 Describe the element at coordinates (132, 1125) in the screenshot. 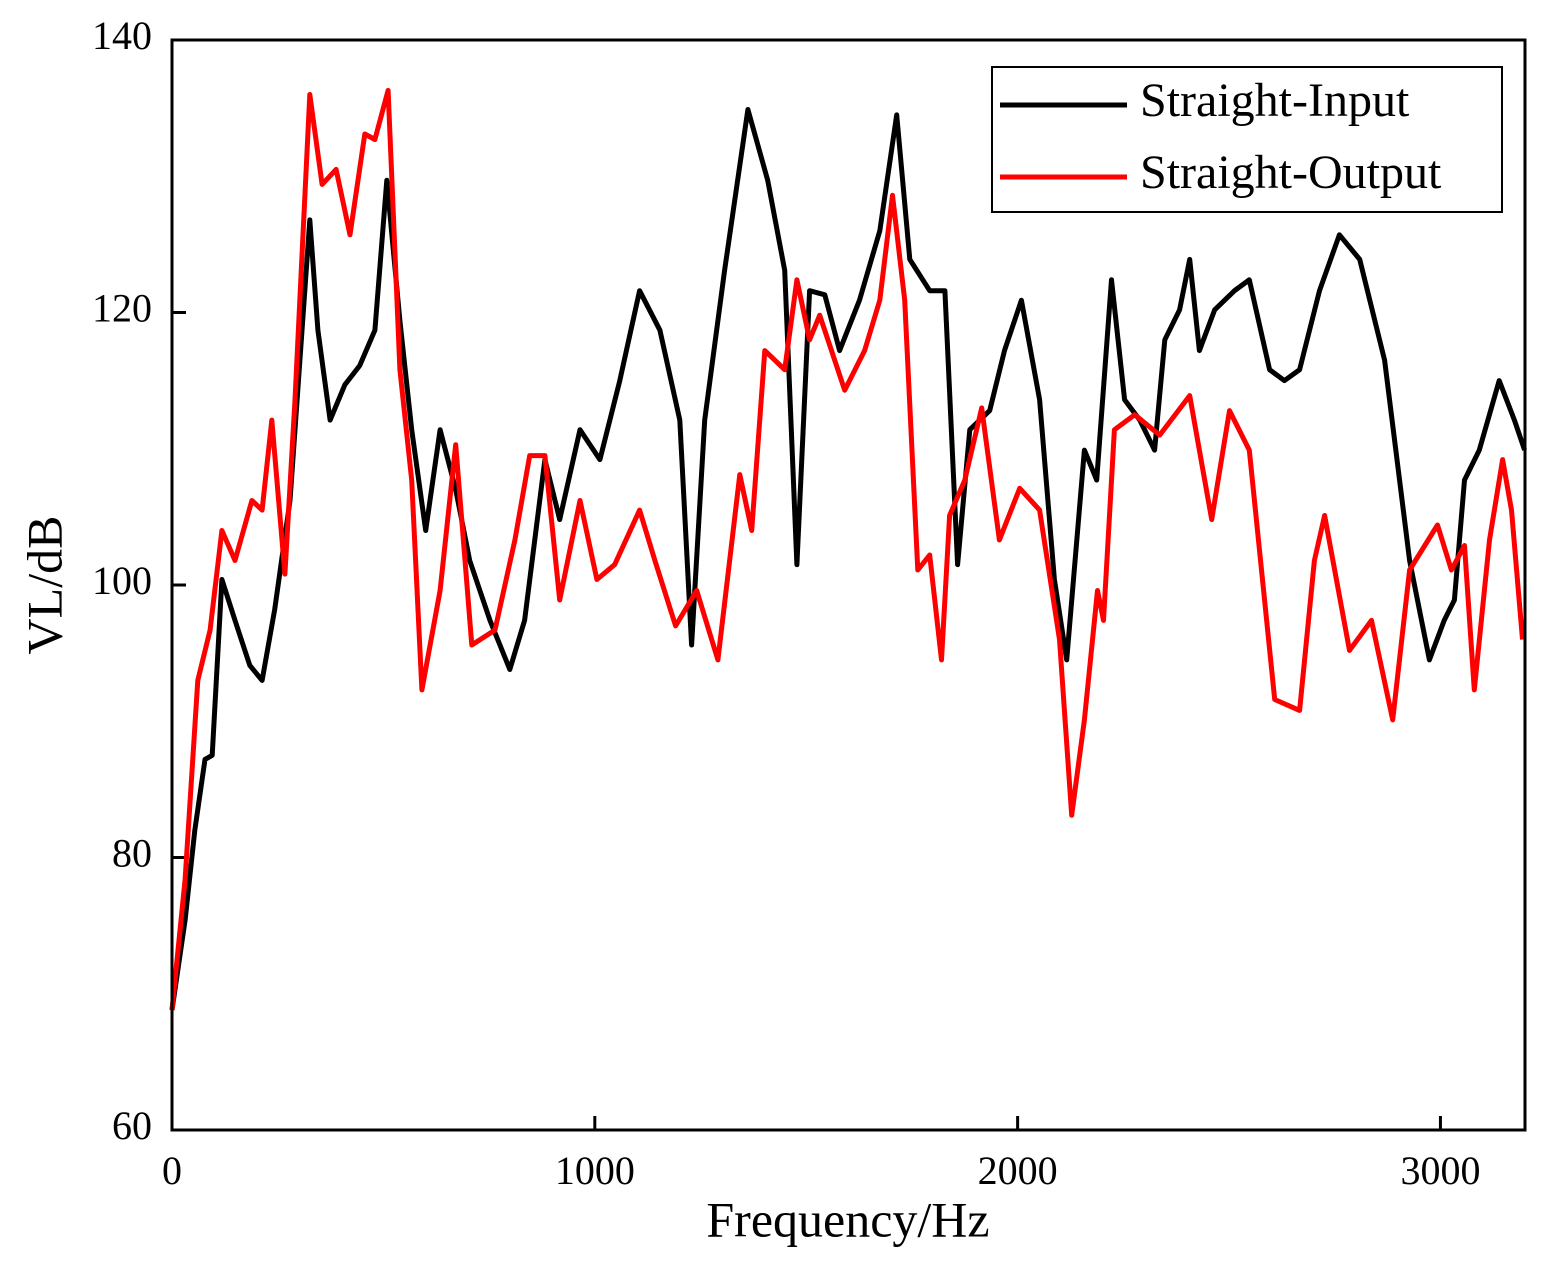

I see `y-tick-label: 60` at that location.